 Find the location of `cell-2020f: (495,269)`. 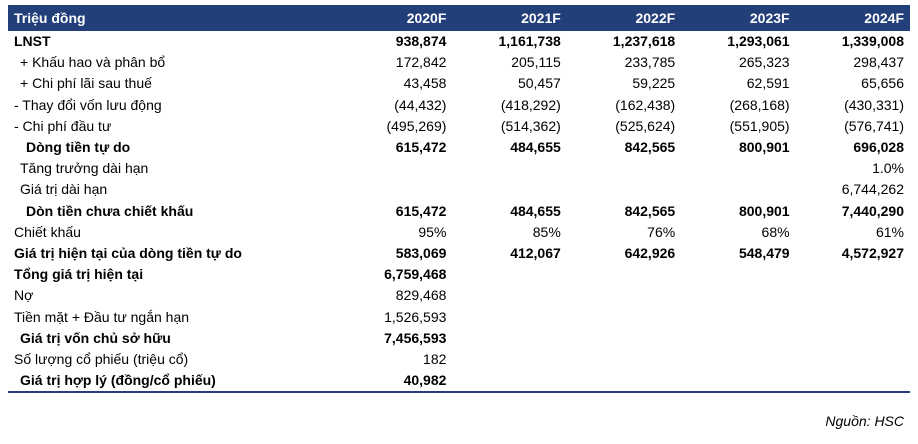

cell-2020f: (495,269) is located at coordinates (416, 125).